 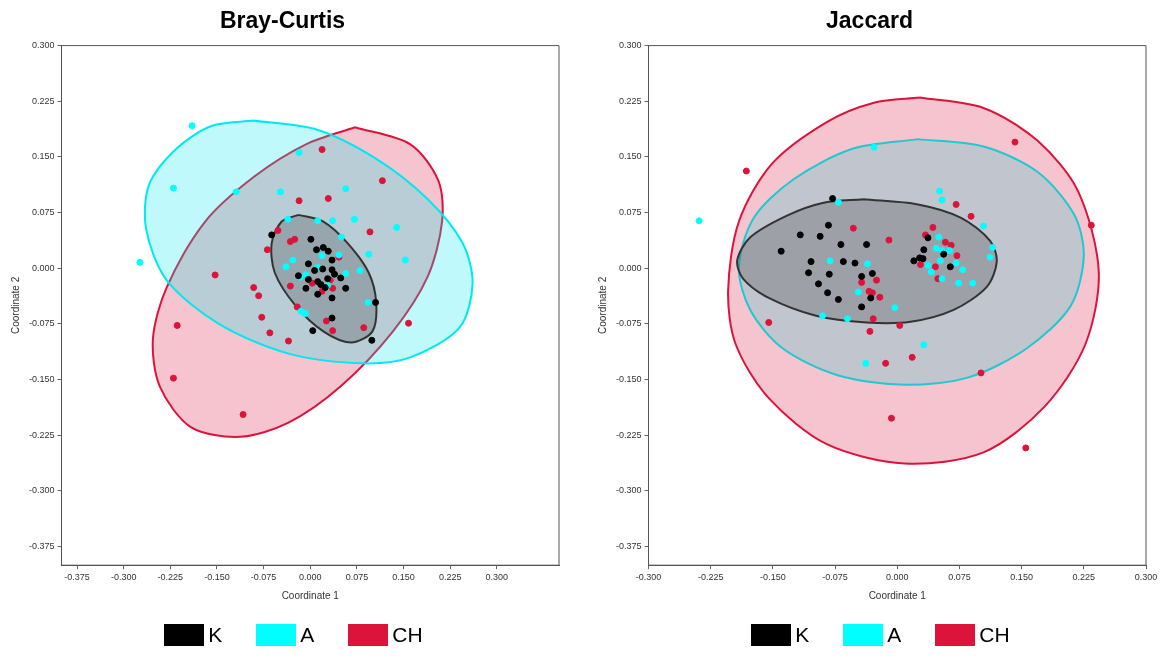 What do you see at coordinates (77, 577) in the screenshot?
I see `x-tick-label: -0.375` at bounding box center [77, 577].